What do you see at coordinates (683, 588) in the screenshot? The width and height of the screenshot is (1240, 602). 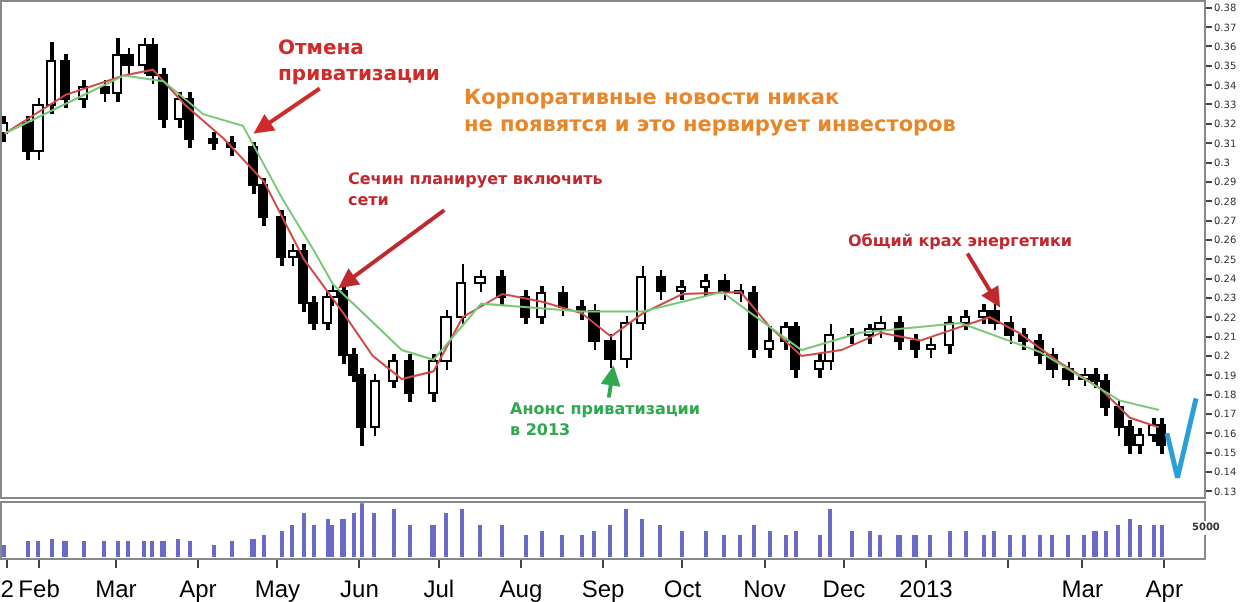 I see `x-tick-label: Oct` at bounding box center [683, 588].